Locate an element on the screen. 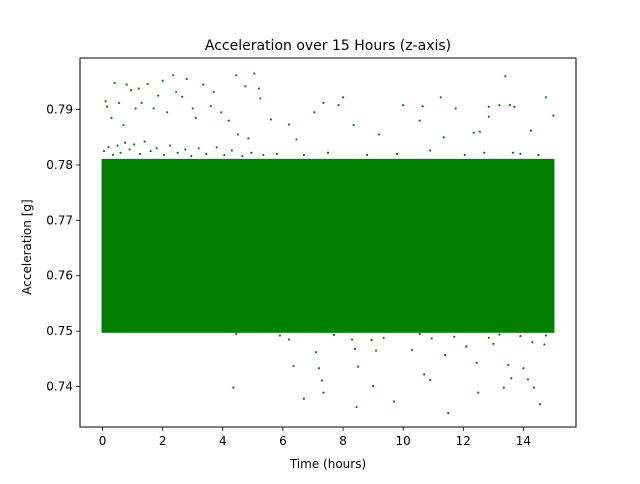  y-tick-label: 0.79 is located at coordinates (59, 110).